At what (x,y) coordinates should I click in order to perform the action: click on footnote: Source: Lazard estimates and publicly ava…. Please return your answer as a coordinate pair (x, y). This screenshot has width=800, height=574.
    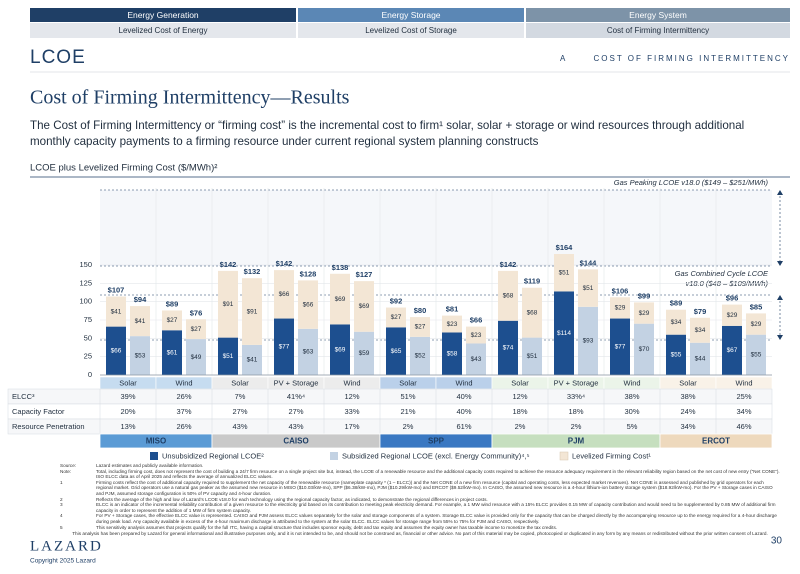
    Looking at the image, I should click on (420, 466).